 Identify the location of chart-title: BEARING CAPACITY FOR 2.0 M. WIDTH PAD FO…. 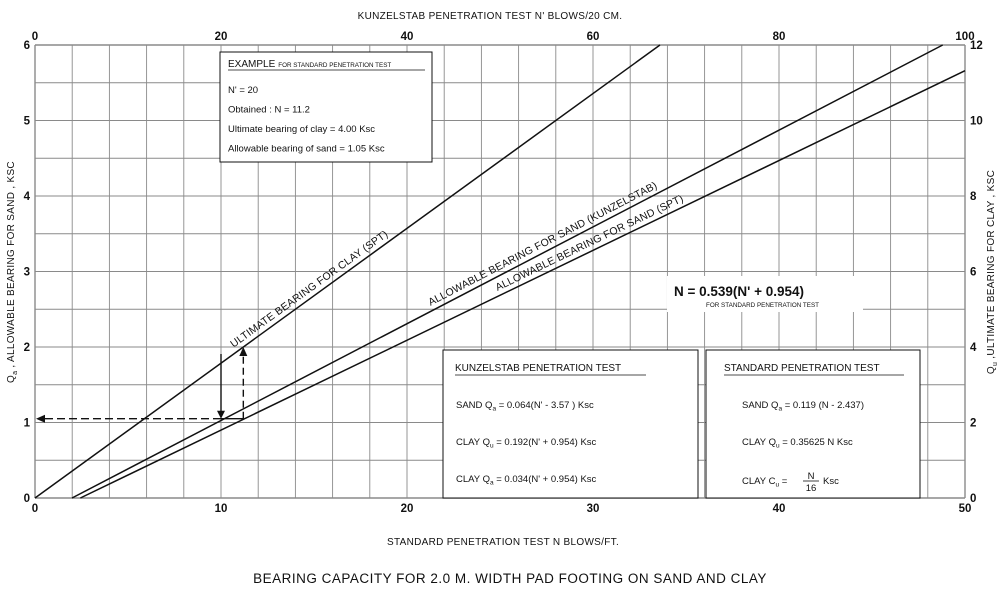
(510, 578).